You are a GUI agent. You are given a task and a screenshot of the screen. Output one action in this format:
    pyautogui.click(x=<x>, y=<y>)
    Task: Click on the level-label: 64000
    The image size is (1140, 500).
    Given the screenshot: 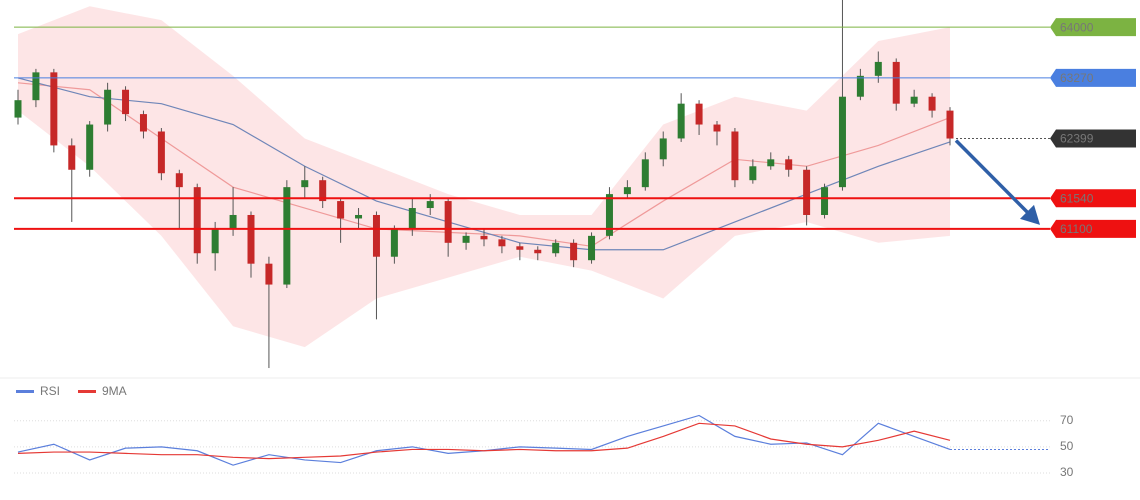 What is the action you would take?
    pyautogui.click(x=1077, y=27)
    